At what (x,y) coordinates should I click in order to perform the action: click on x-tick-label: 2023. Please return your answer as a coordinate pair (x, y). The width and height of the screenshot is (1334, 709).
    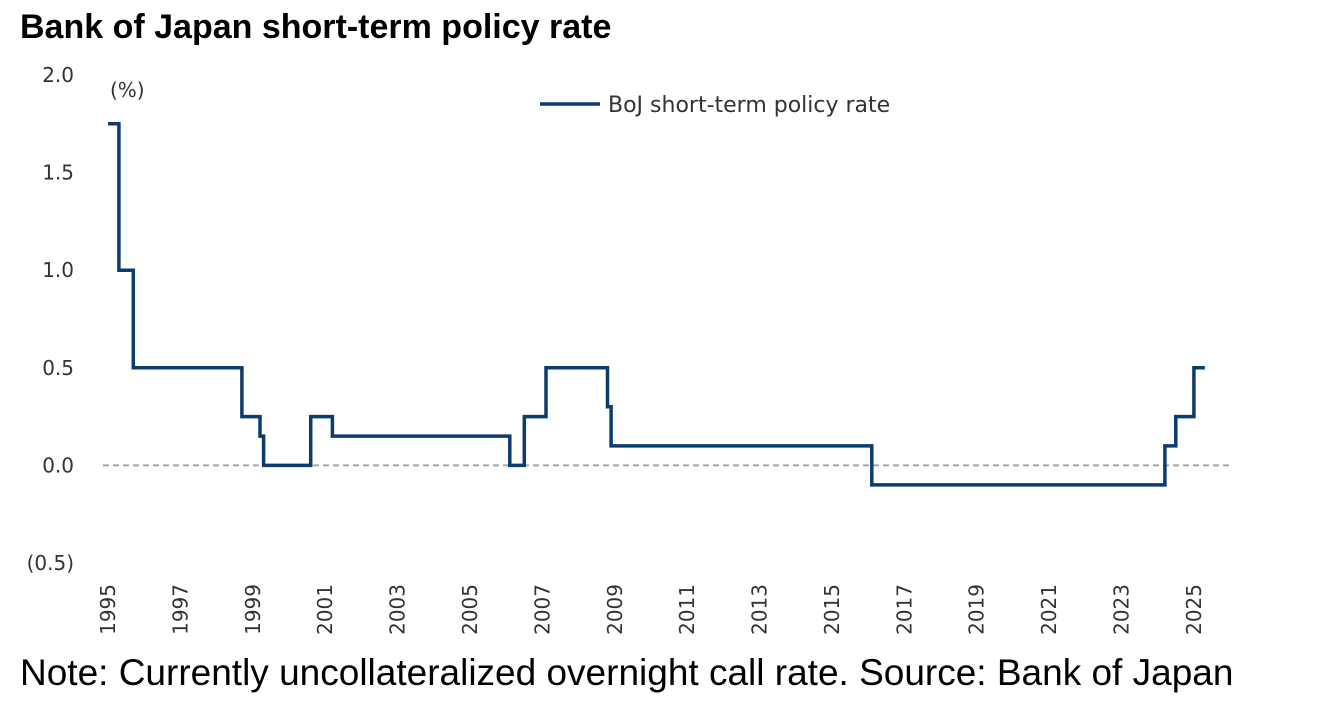
    Looking at the image, I should click on (1122, 609).